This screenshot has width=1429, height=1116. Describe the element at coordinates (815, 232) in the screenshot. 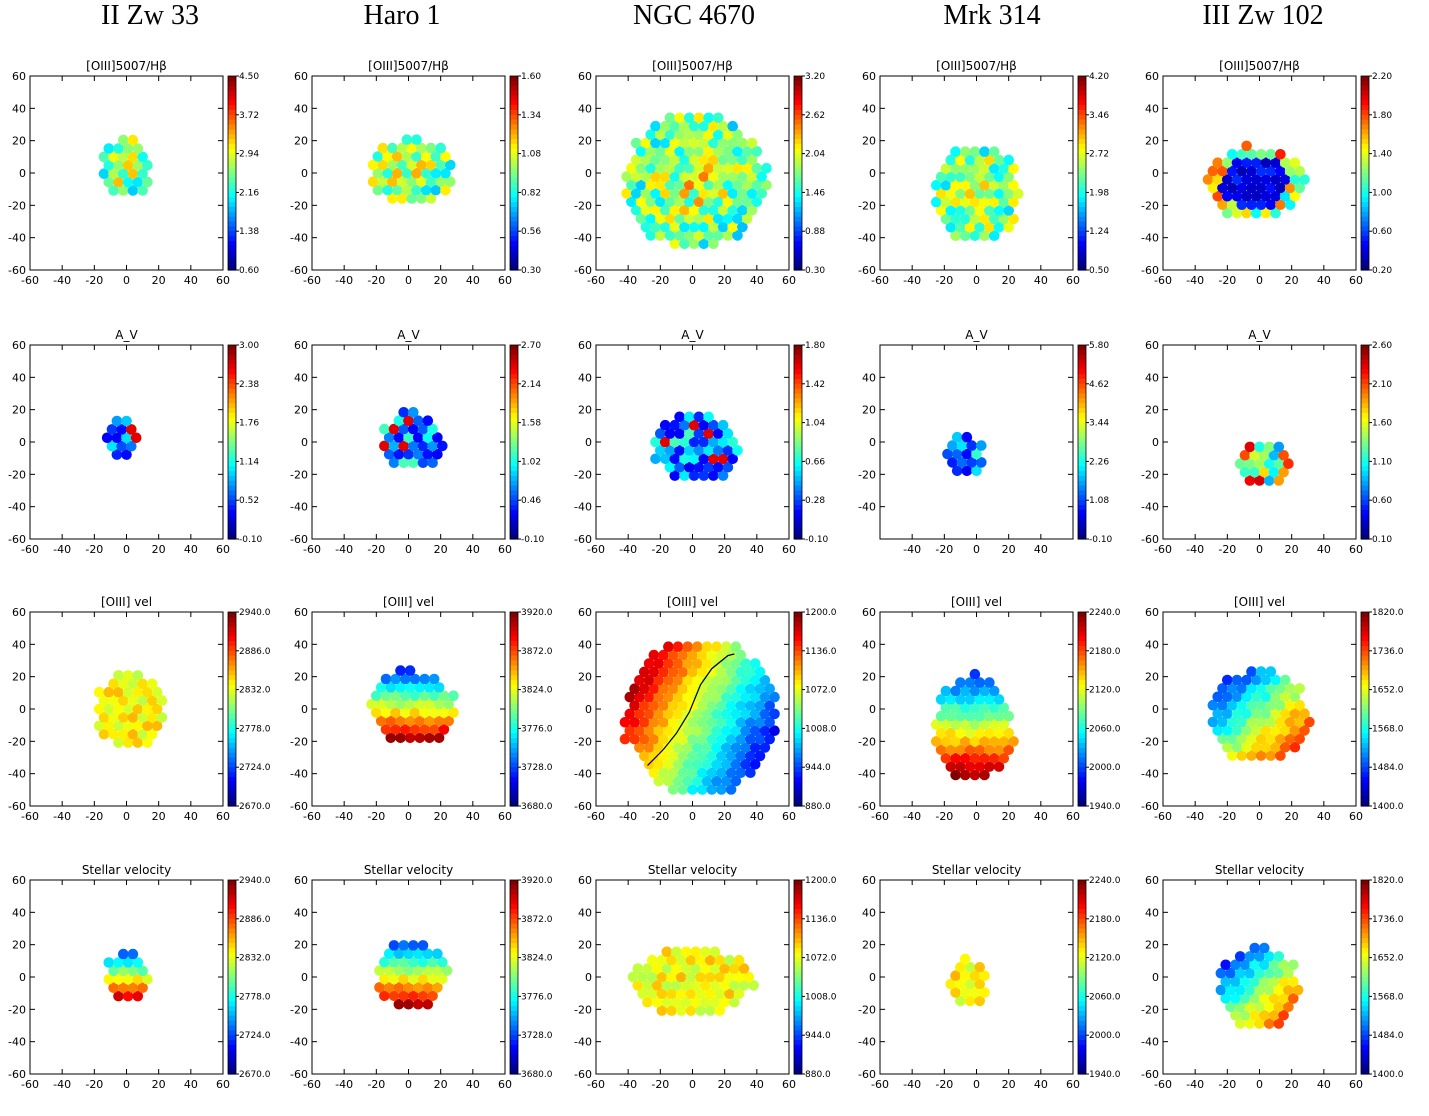

I see `colorbar-tick-label: 0.88` at that location.